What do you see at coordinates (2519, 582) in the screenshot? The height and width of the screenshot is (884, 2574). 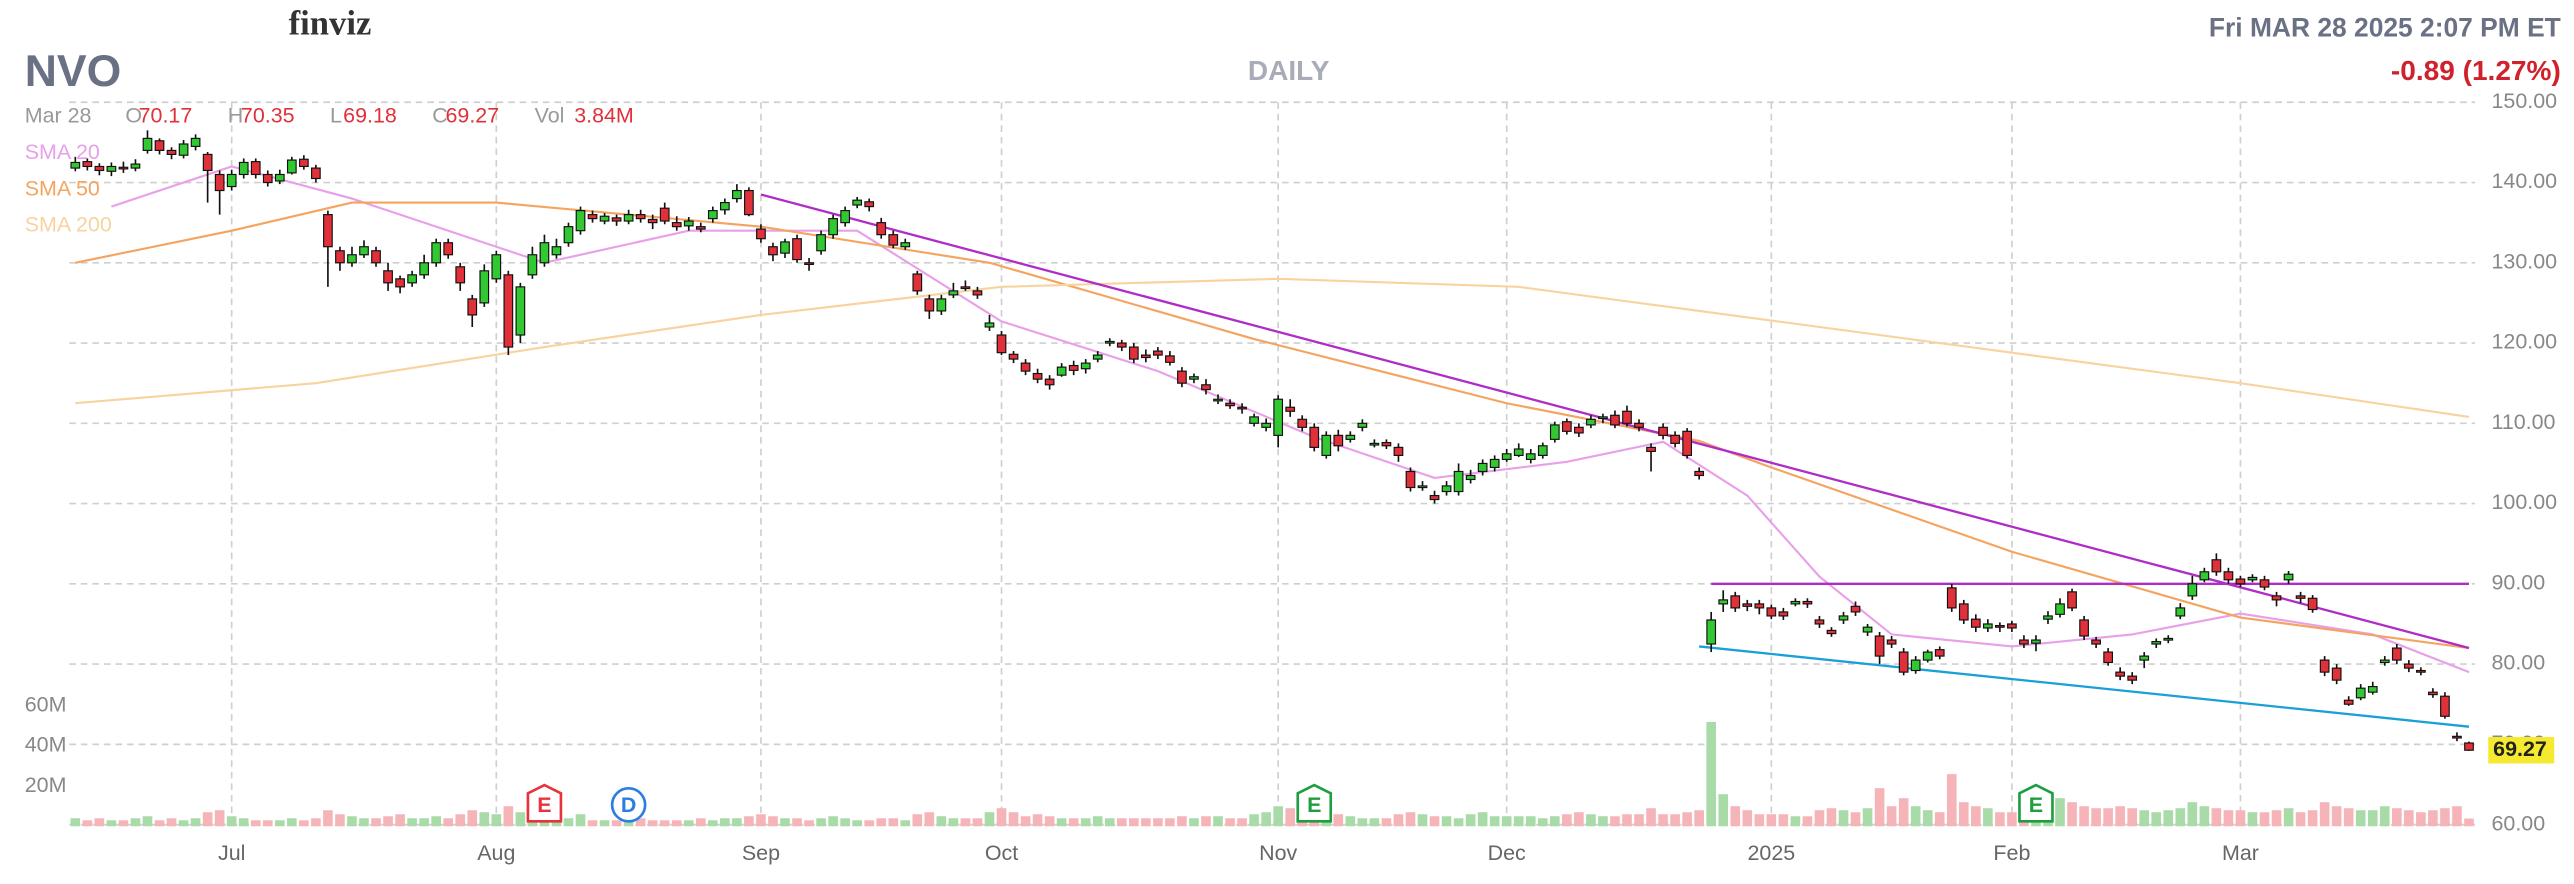 I see `y-tick-label: 90.00` at bounding box center [2519, 582].